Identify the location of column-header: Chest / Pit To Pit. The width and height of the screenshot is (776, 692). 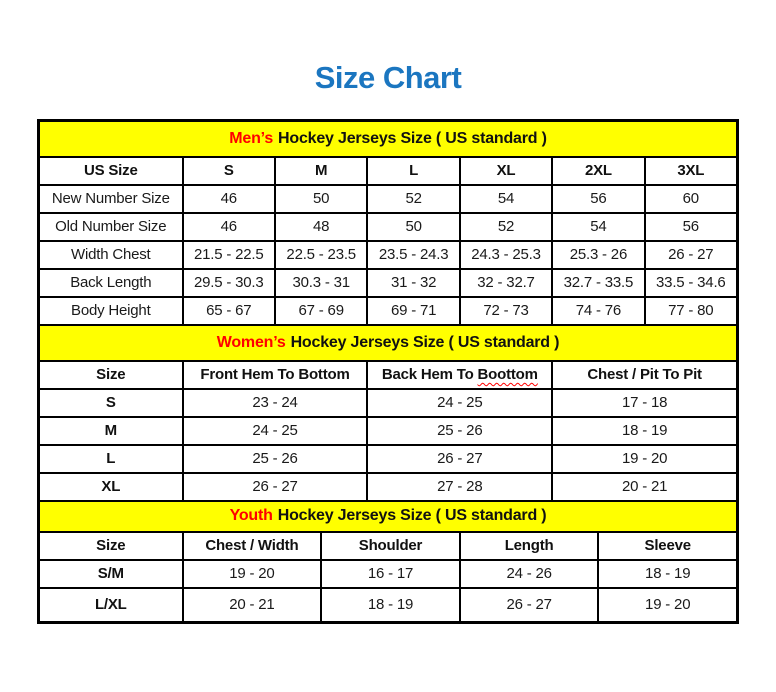
(644, 374).